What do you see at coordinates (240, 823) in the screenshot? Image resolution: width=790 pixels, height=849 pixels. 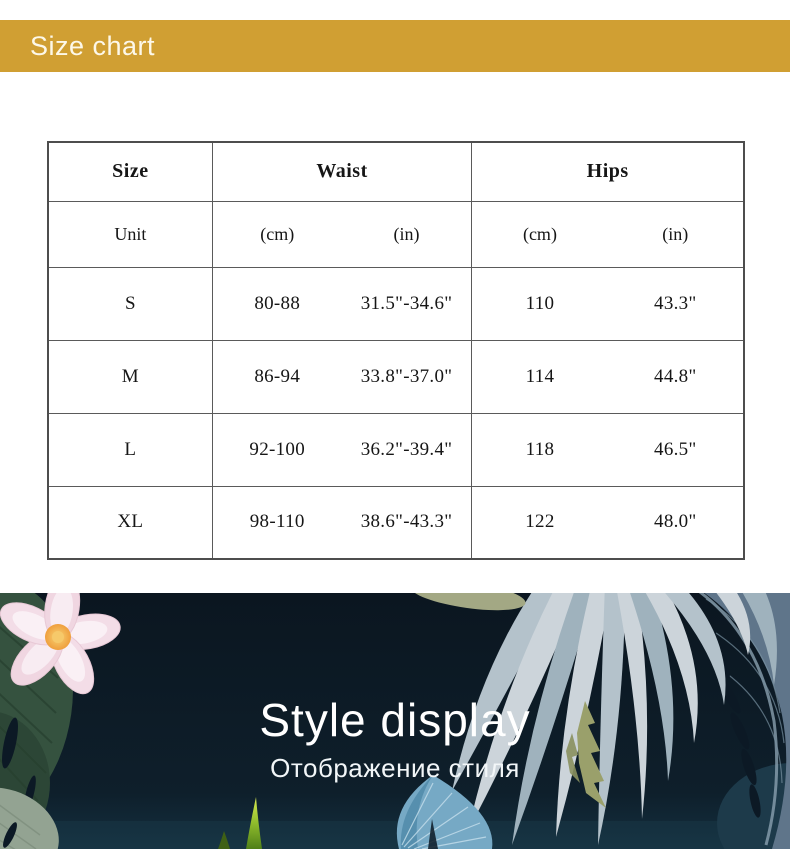 I see `grass-blade-illustration` at bounding box center [240, 823].